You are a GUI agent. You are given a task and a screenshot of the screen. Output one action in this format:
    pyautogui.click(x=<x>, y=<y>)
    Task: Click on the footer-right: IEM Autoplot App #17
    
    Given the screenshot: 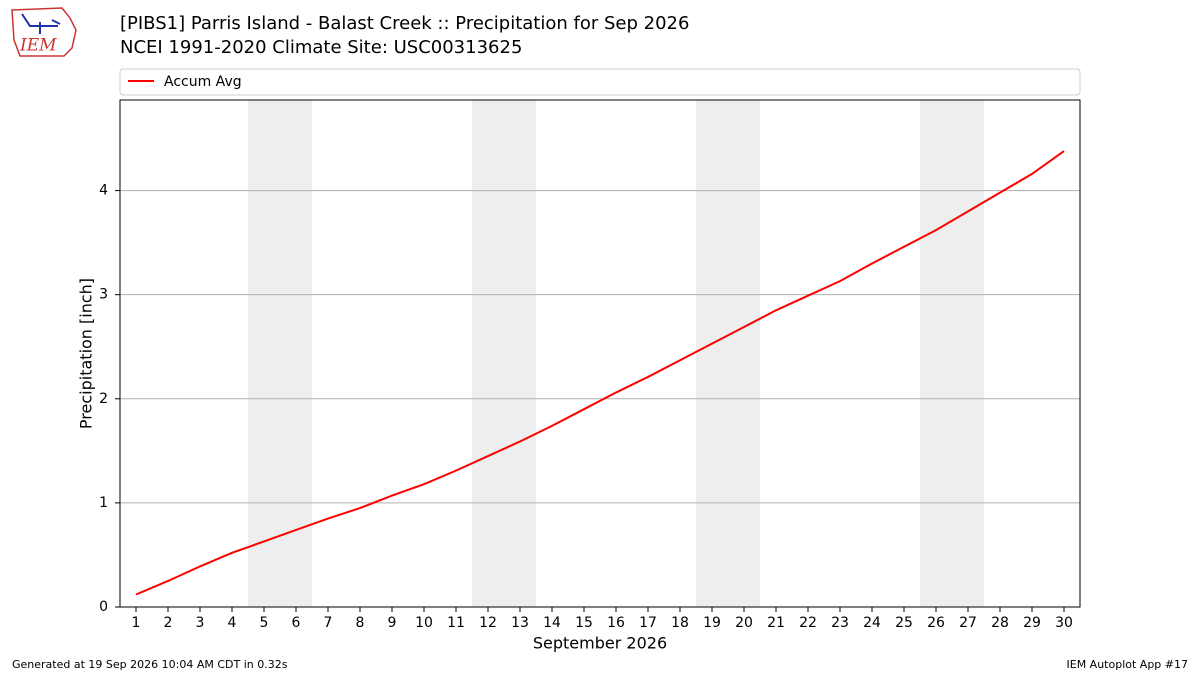 What is the action you would take?
    pyautogui.click(x=1128, y=664)
    